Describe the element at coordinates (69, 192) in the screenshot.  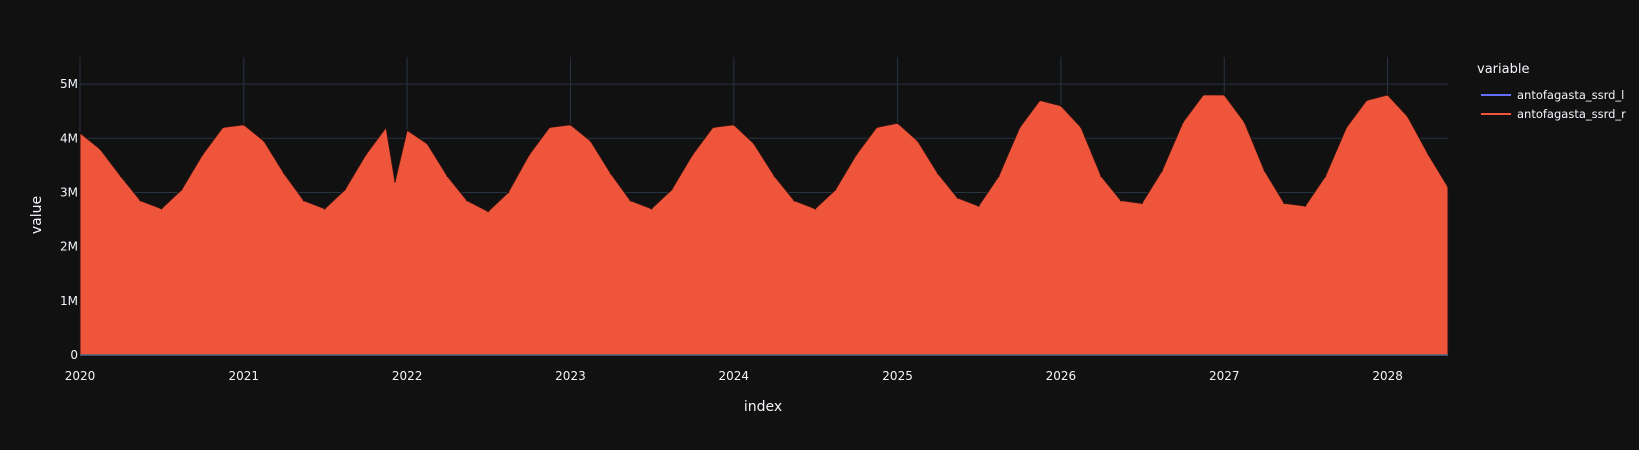
I see `y-tick-label: 3M` at that location.